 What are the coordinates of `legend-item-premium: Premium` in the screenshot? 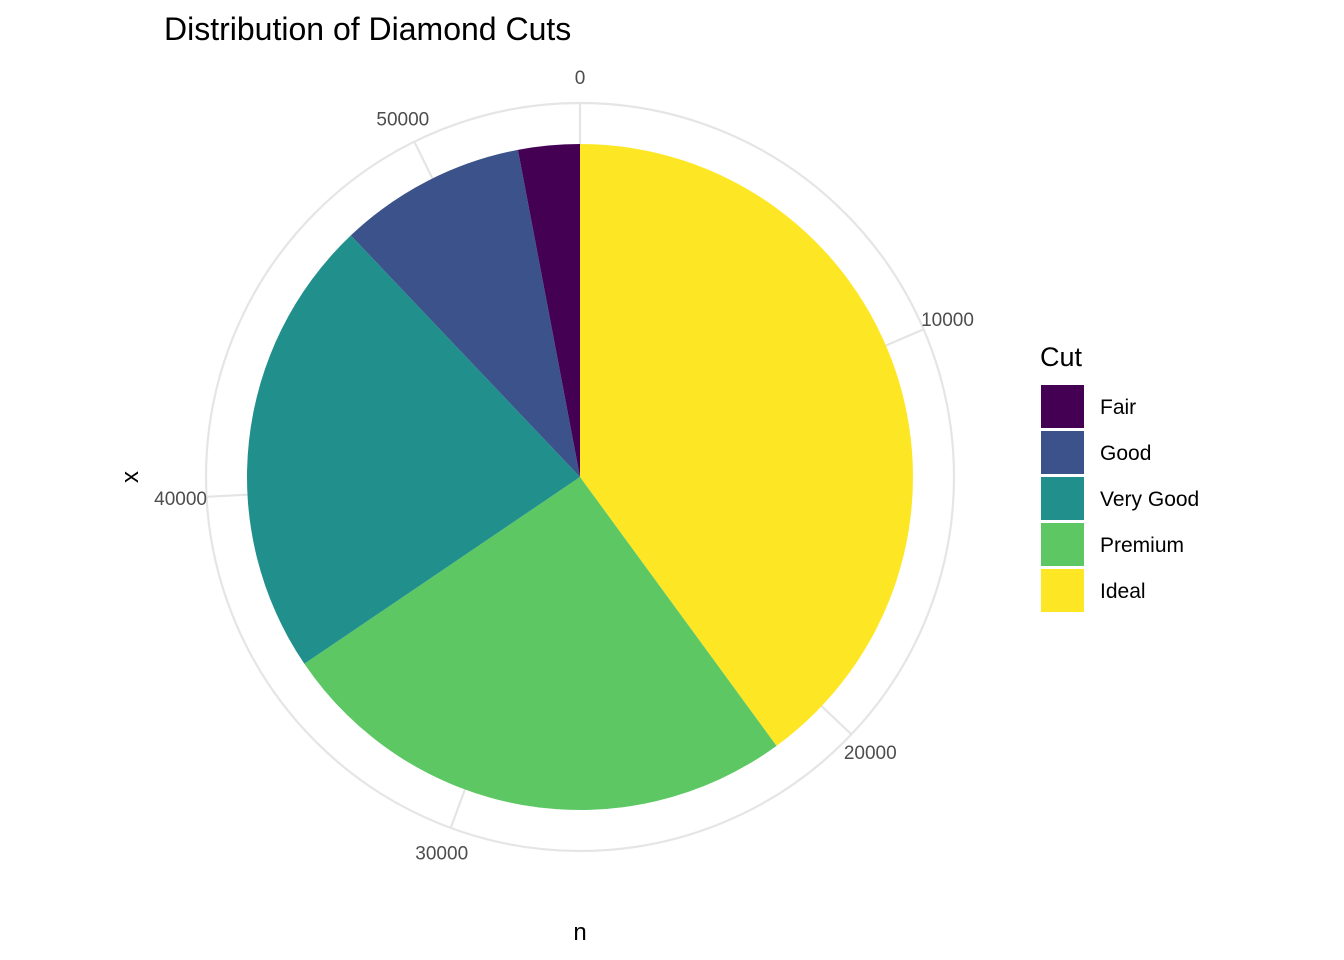 It's located at (1112, 544).